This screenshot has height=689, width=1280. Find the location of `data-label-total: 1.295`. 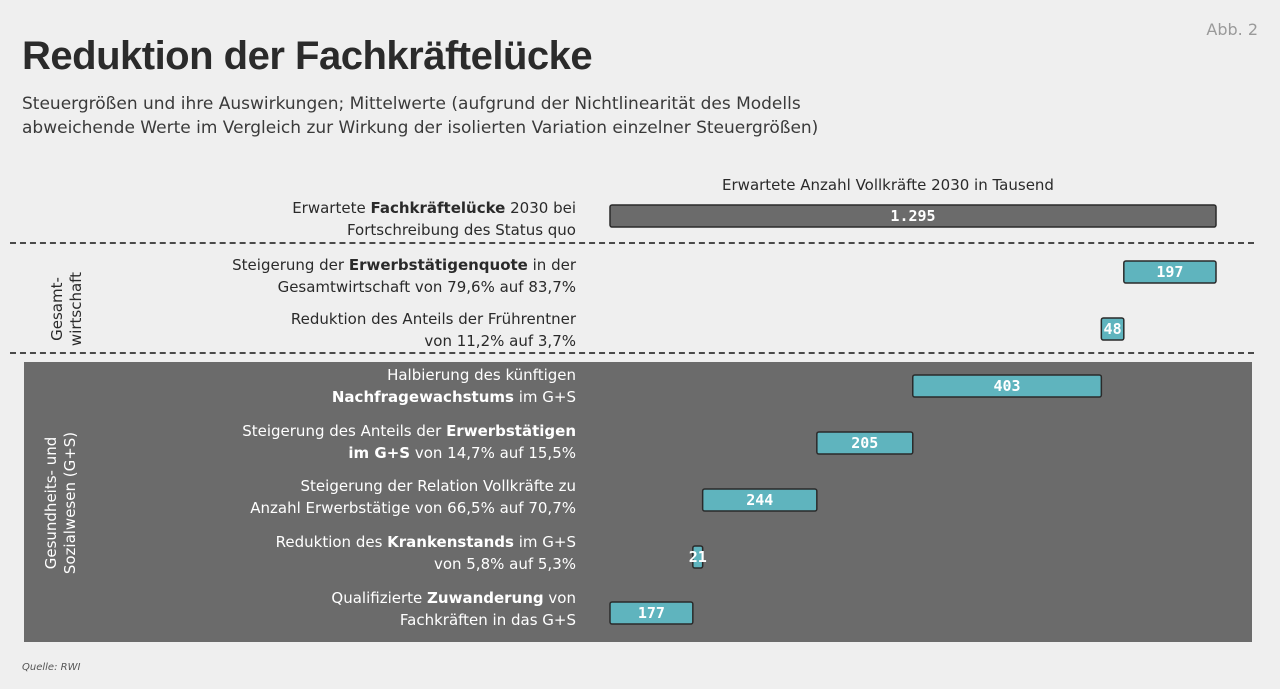

data-label-total: 1.295 is located at coordinates (912, 216).